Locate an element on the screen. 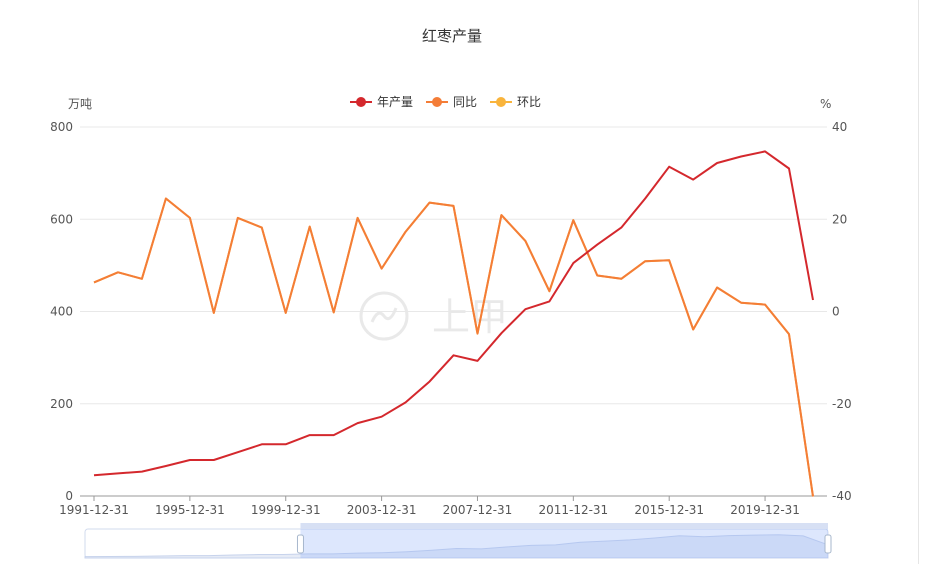 The image size is (925, 564). y-right-tick-label: 20 is located at coordinates (839, 219).